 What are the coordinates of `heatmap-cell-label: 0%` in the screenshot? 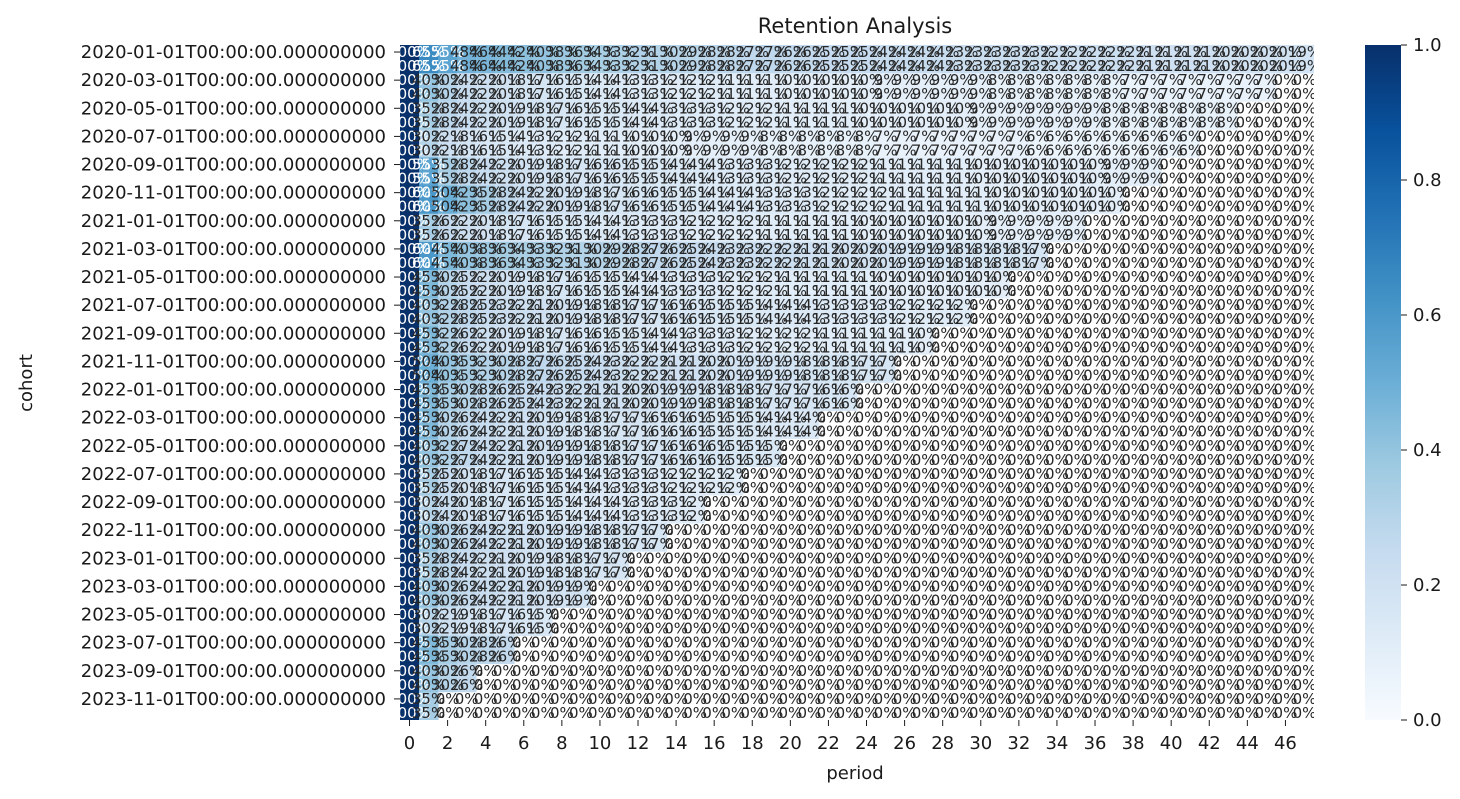 It's located at (1305, 713).